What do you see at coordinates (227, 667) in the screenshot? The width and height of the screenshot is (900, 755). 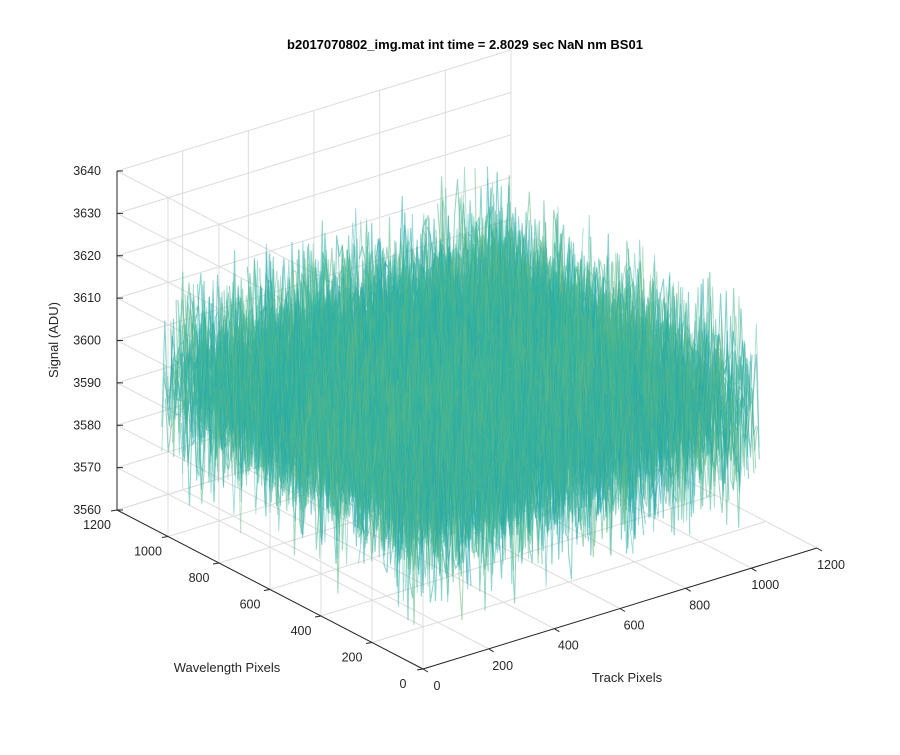 I see `y-axis-label: Wavelength Pixels` at bounding box center [227, 667].